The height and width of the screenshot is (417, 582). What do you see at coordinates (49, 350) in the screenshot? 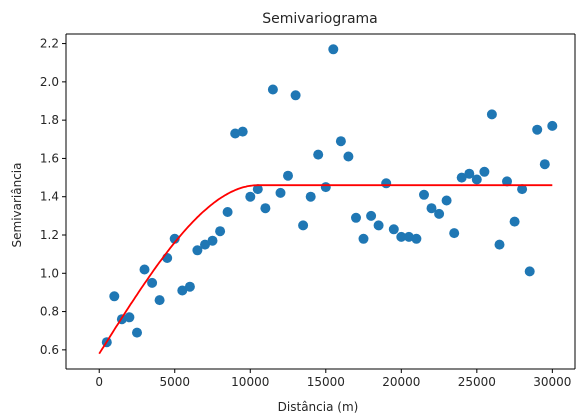
I see `y-tick-label: 0.6` at bounding box center [49, 350].